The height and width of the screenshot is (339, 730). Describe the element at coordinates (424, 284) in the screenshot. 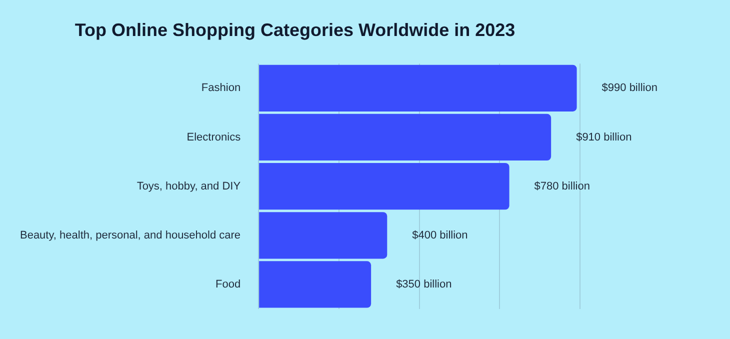

I see `data-label: $350 billion` at that location.